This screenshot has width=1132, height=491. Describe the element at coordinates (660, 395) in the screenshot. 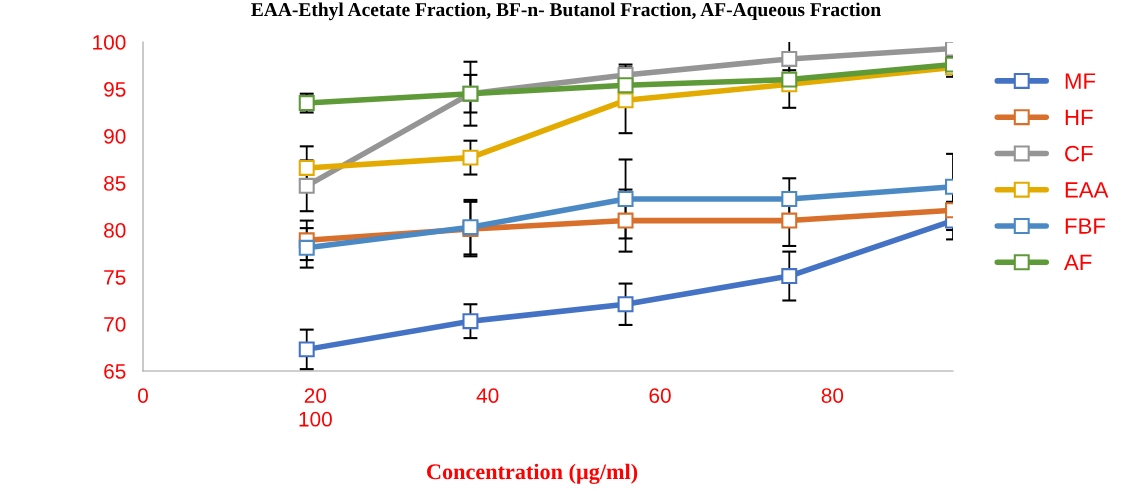

I see `x-tick-label: 60` at that location.